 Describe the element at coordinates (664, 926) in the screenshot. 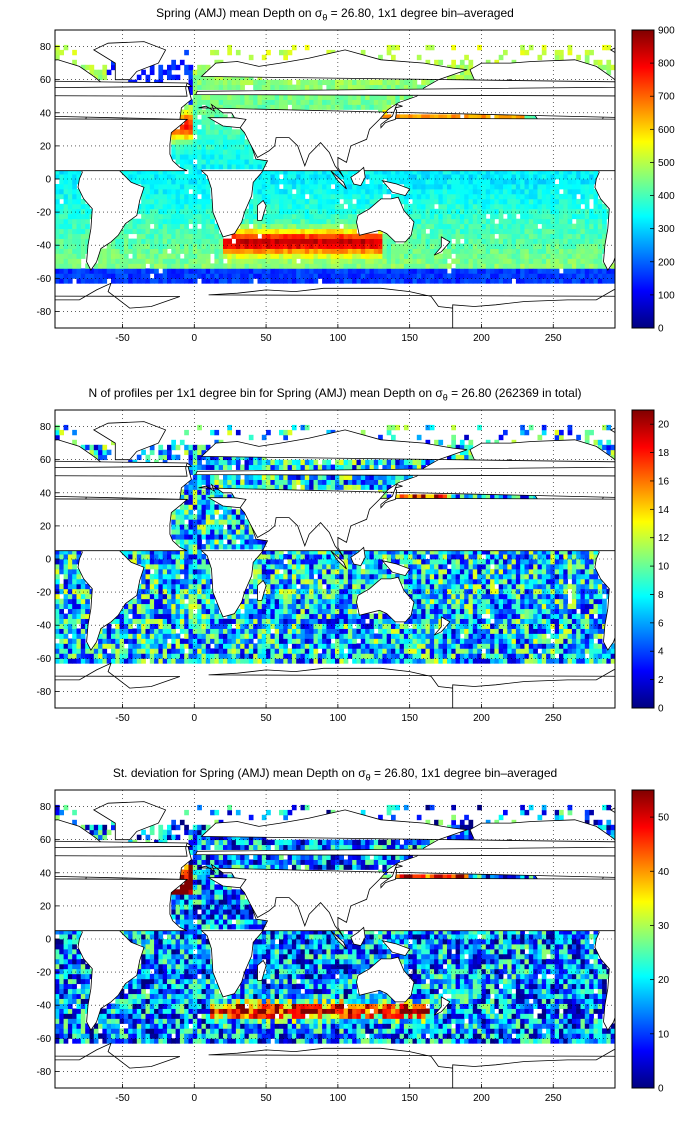

I see `colorbar-tick-label: 30` at that location.